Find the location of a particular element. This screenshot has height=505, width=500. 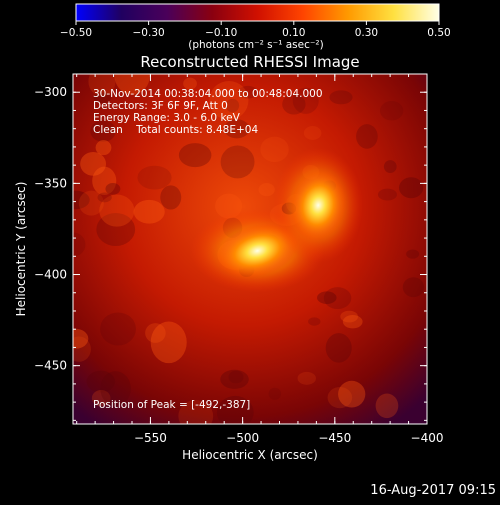

y-tick-label: −350 is located at coordinates (50, 183).